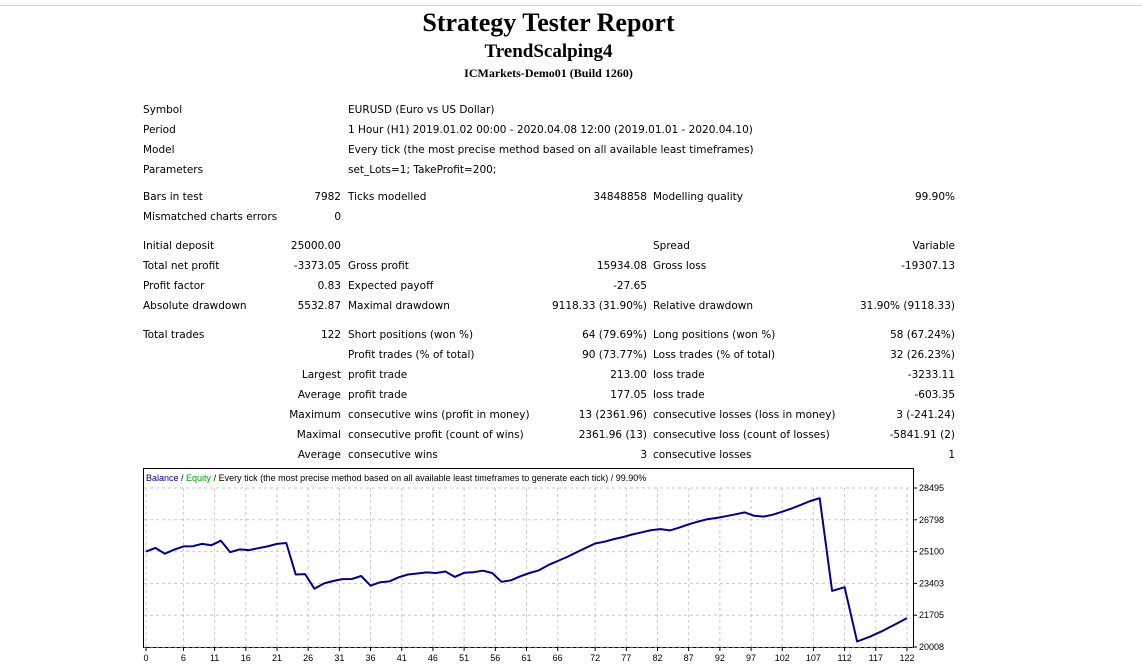  What do you see at coordinates (744, 415) in the screenshot?
I see `maxlosses-label: consecutive losses (loss in money)` at bounding box center [744, 415].